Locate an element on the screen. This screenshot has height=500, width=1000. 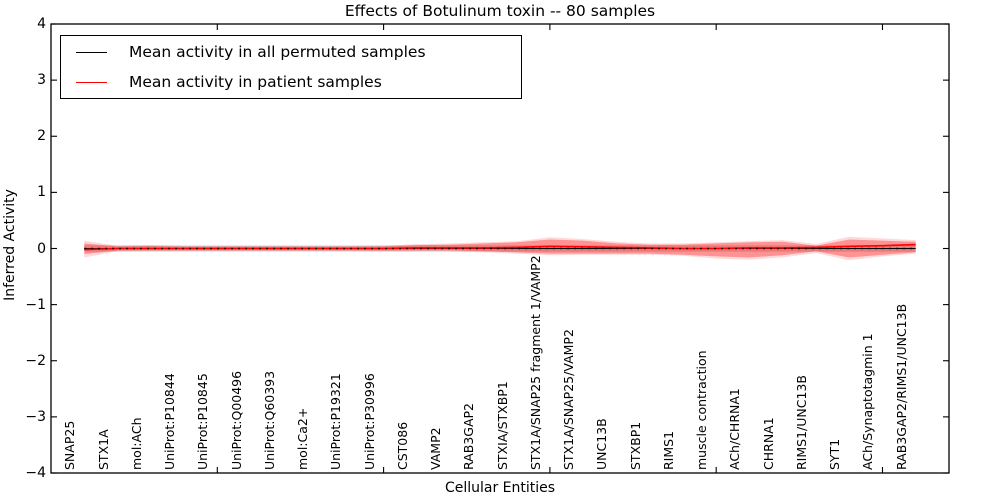
x-category-label: SNAP25 is located at coordinates (70, 445).